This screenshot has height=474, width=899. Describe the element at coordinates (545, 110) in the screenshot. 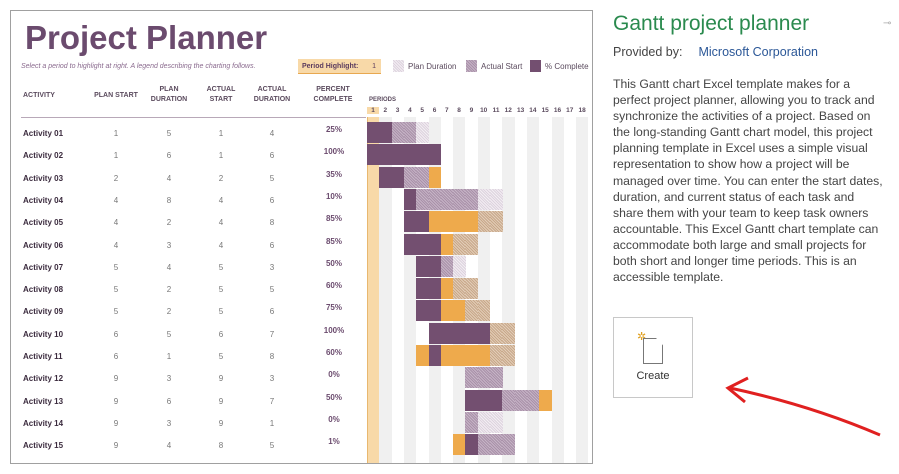

I see `period-number: 15` at that location.